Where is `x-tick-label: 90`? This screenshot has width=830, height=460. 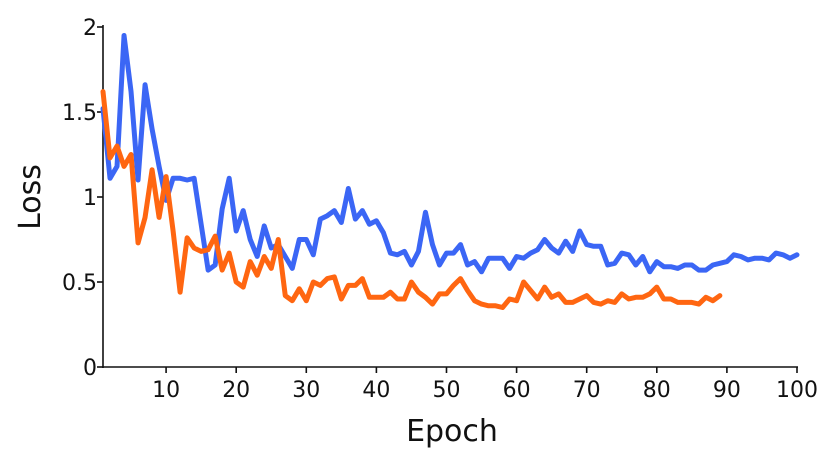 x-tick-label: 90 is located at coordinates (727, 390).